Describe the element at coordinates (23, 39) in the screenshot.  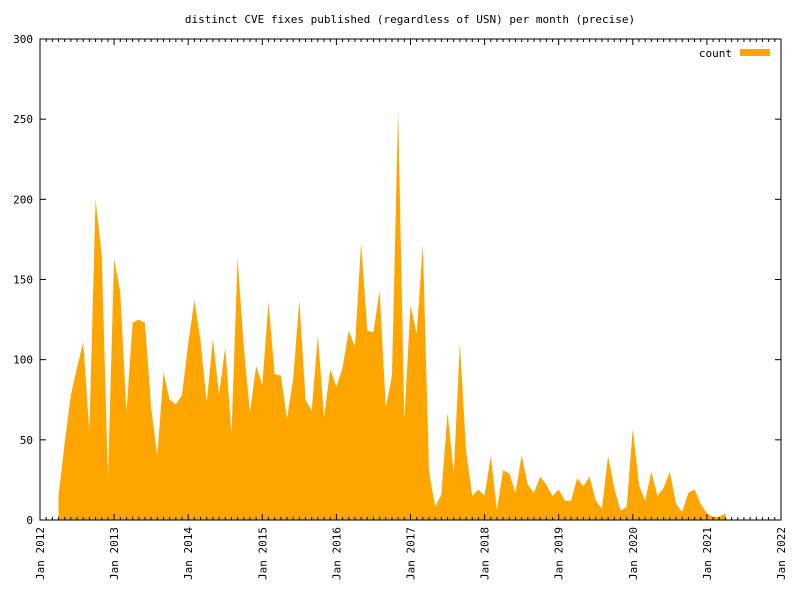
I see `y-tick-label: 300` at that location.